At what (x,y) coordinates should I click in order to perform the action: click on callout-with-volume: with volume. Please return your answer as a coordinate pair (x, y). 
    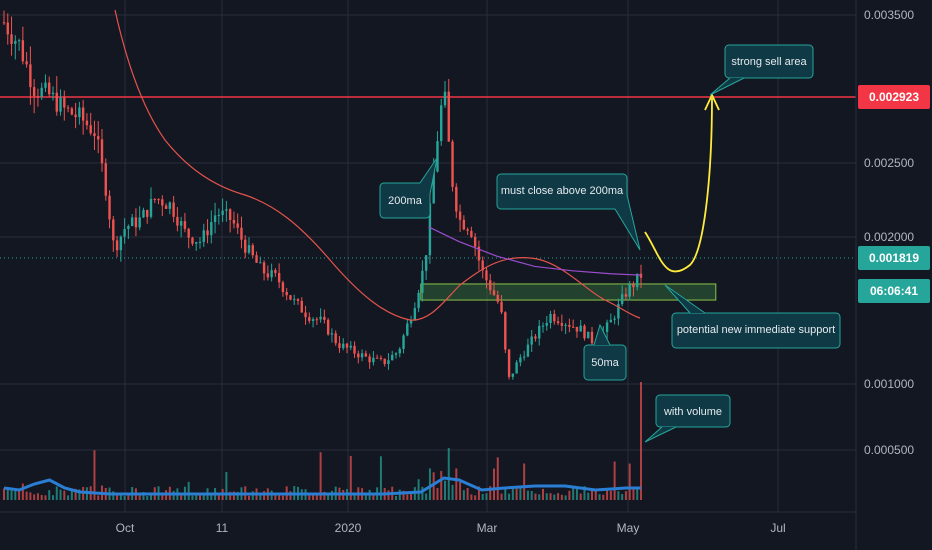
    Looking at the image, I should click on (687, 418).